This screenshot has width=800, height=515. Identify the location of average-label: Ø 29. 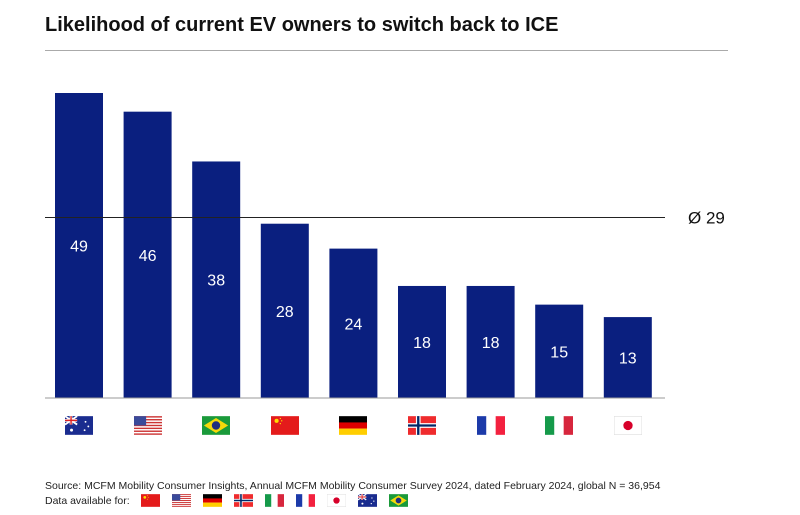
(706, 217).